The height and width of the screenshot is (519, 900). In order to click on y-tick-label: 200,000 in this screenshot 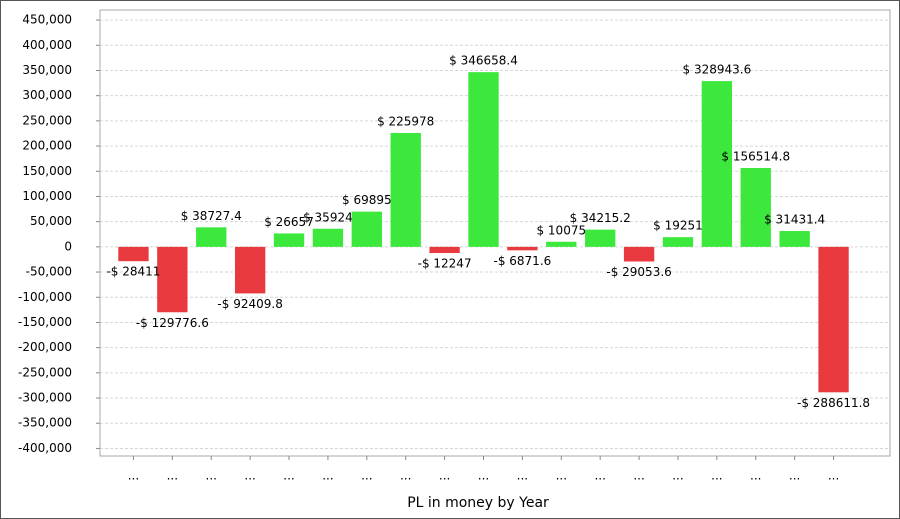, I will do `click(47, 146)`.